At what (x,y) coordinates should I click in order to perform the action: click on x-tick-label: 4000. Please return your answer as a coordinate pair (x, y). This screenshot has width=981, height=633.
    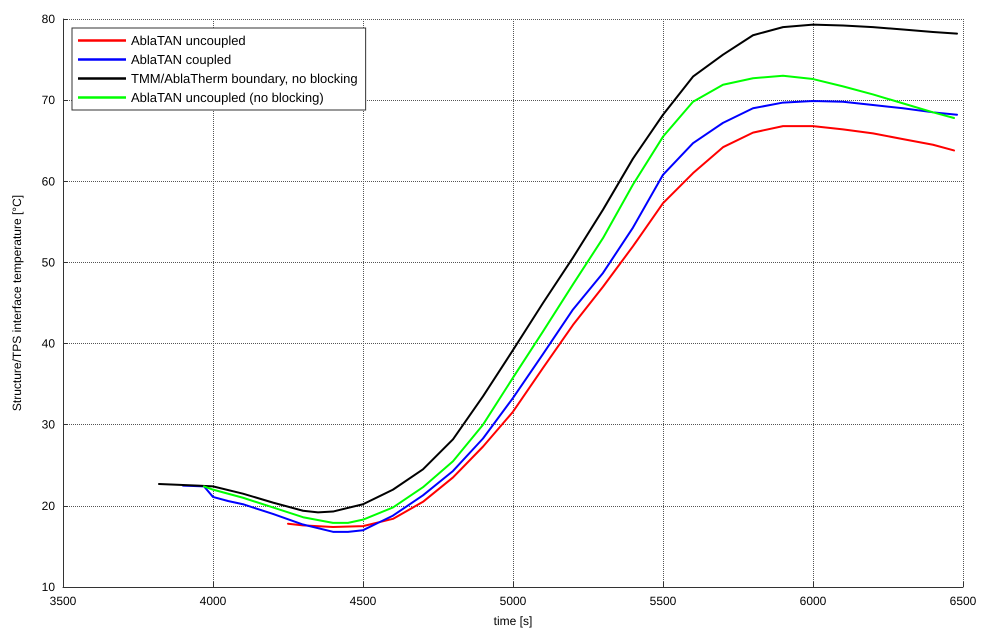
    Looking at the image, I should click on (213, 601).